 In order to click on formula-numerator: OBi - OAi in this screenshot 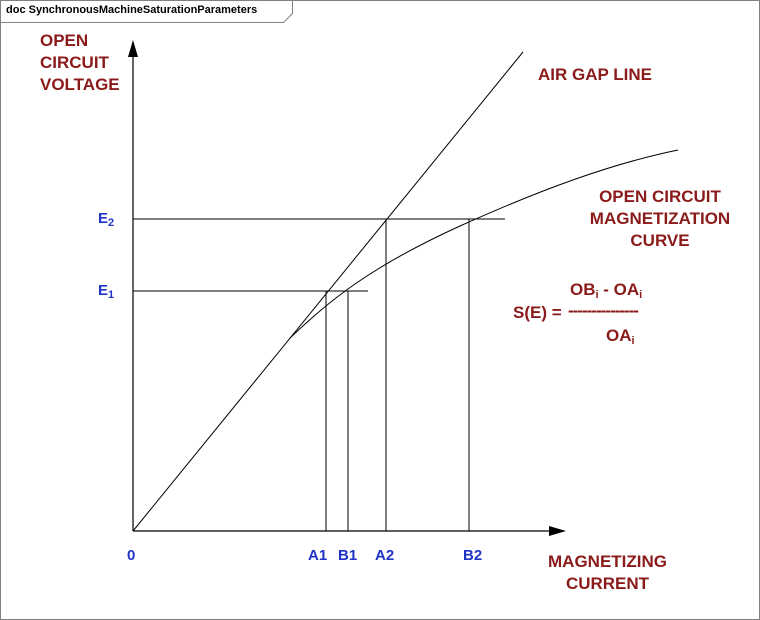, I will do `click(606, 290)`.